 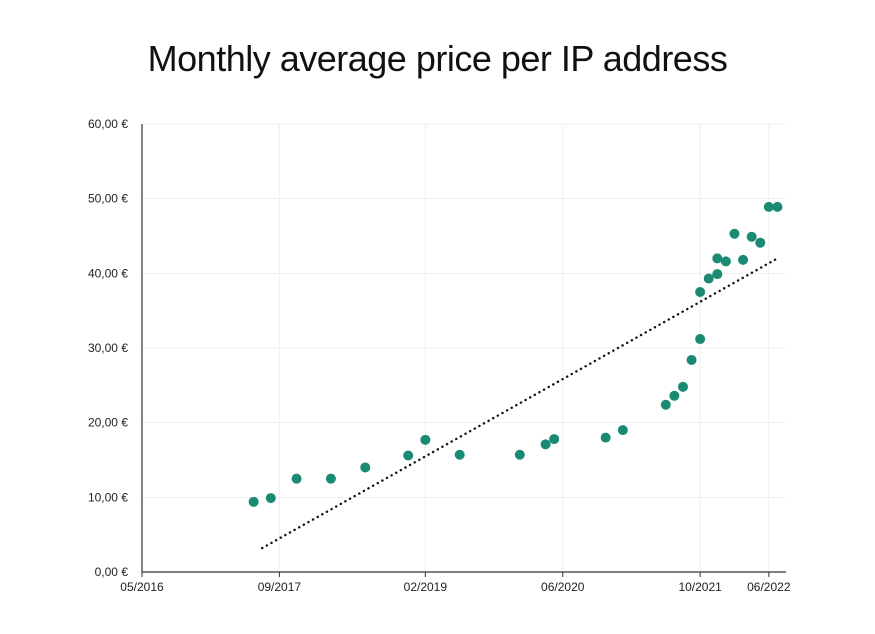 I want to click on y-tick-label: 10,00 €, so click(x=108, y=497).